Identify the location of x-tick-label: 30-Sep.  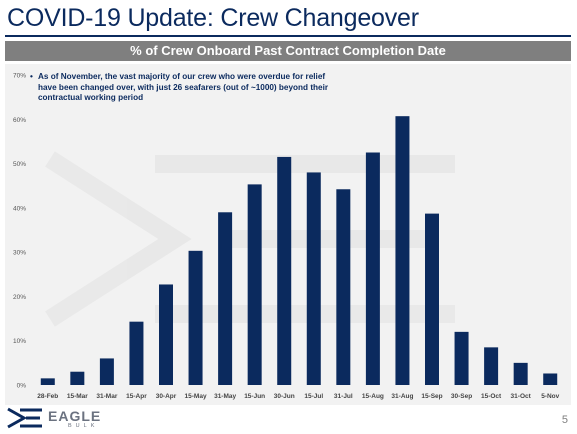
(461, 396).